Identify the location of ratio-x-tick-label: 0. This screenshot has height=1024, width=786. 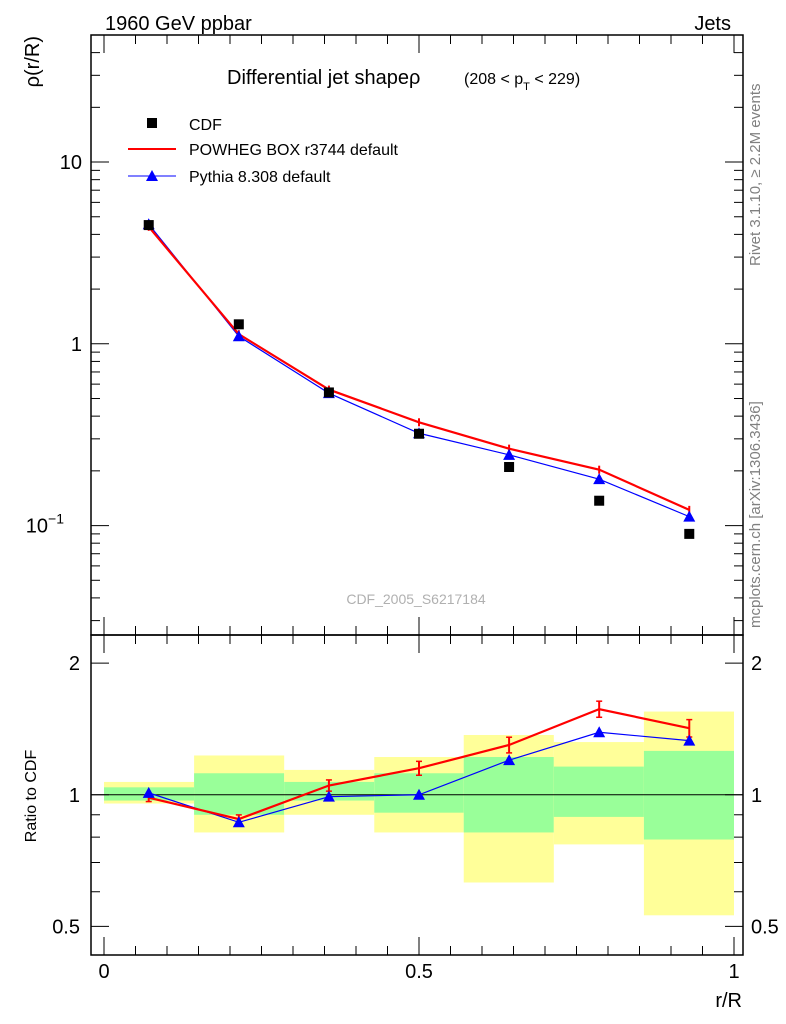
(103, 972).